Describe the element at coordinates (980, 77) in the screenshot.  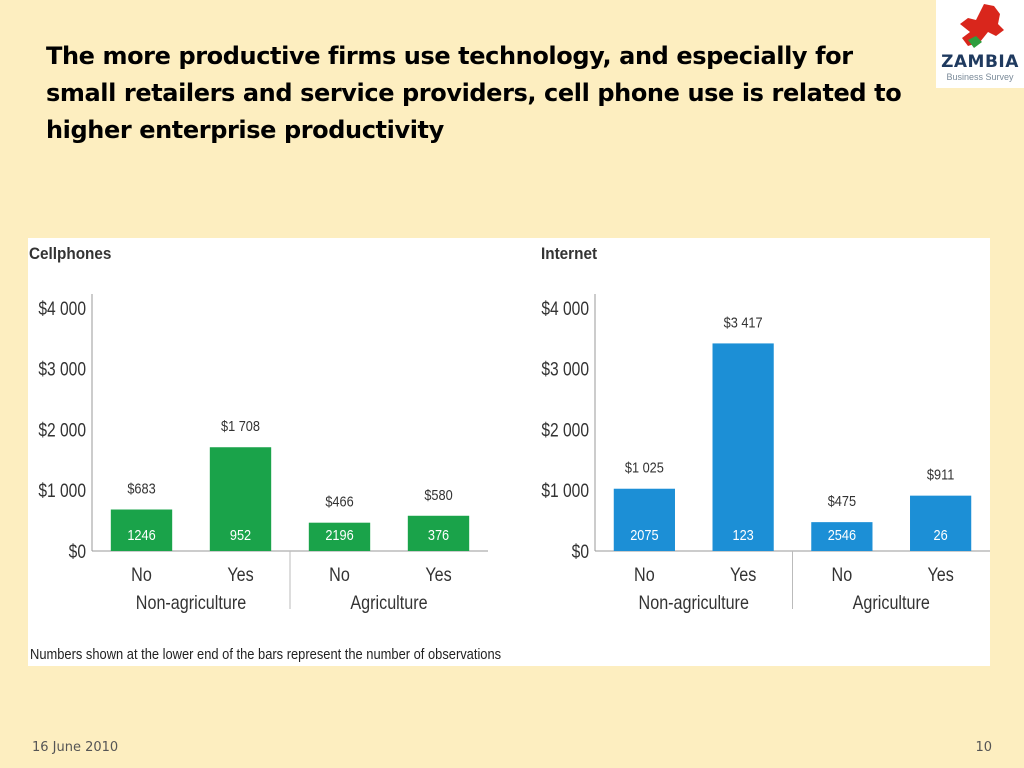
I see `logo-subtext: Business Survey` at that location.